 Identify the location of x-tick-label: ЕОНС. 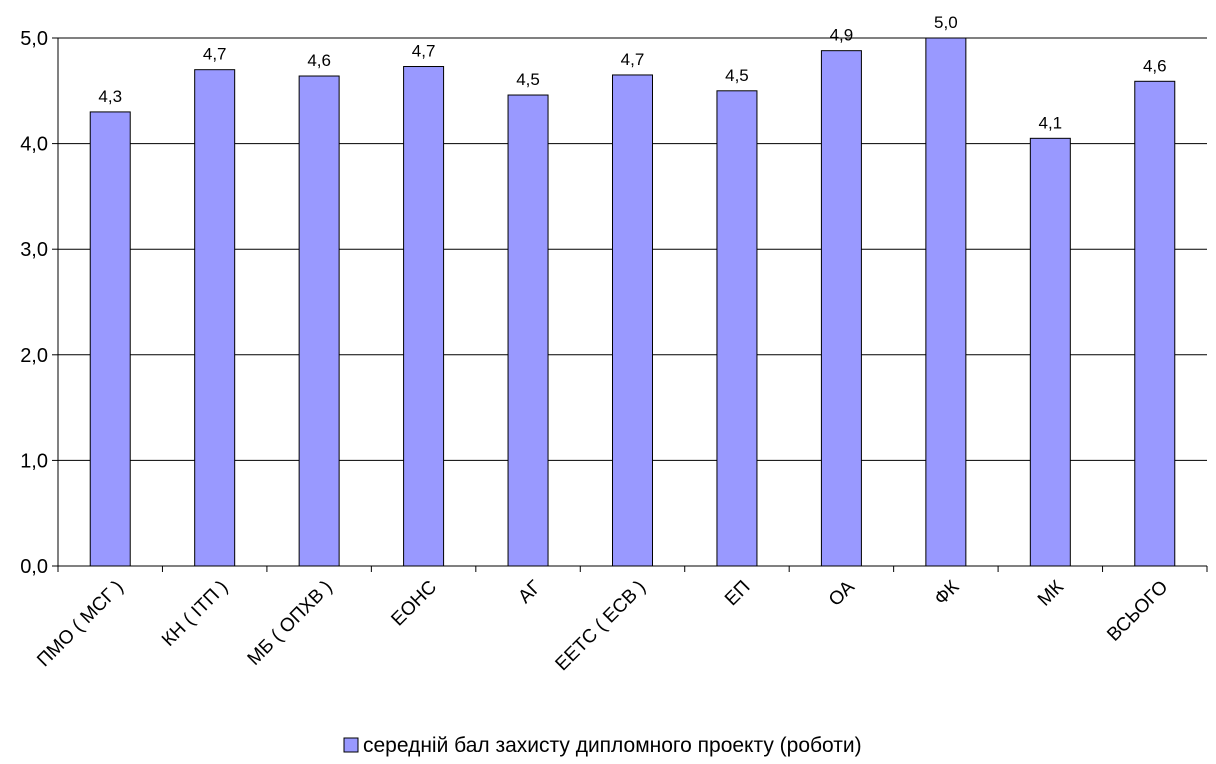
(414, 604).